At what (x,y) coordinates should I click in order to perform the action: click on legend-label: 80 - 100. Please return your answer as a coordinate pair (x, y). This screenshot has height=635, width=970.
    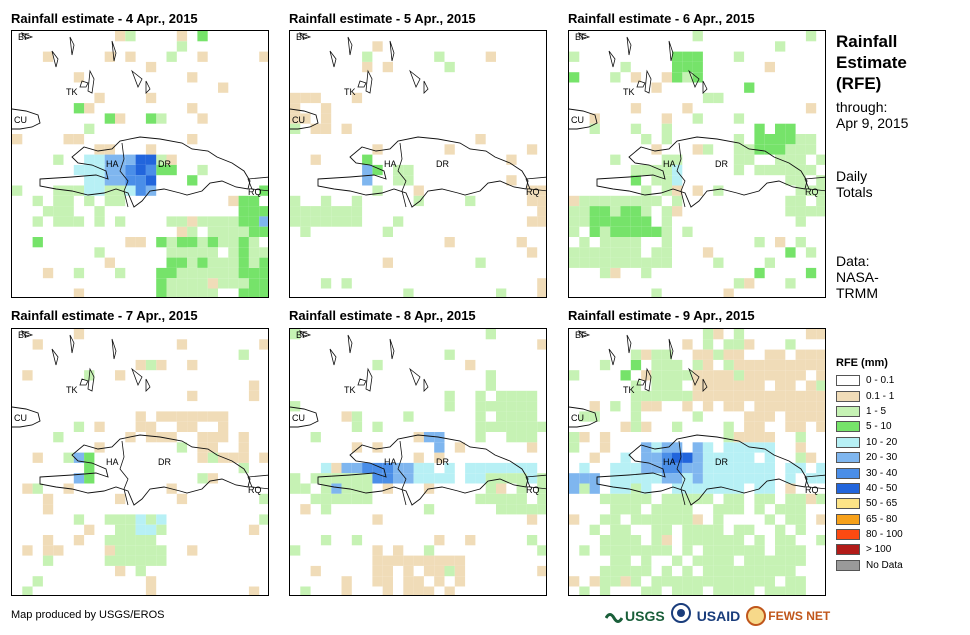
    Looking at the image, I should click on (884, 535).